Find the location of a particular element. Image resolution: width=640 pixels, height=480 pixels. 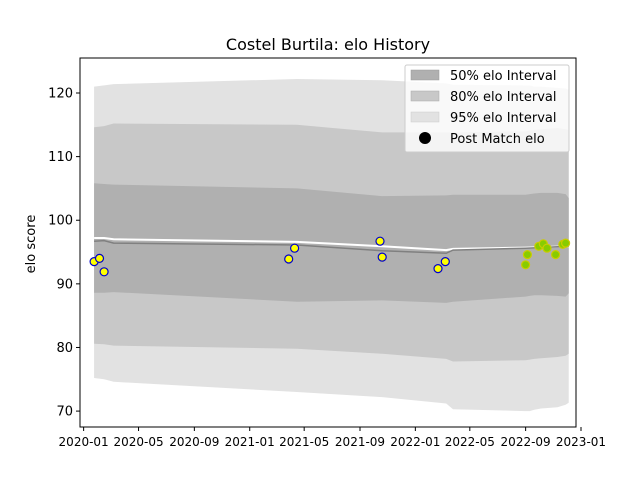

x-tick-label-2022-05: 2022-05 is located at coordinates (470, 442).